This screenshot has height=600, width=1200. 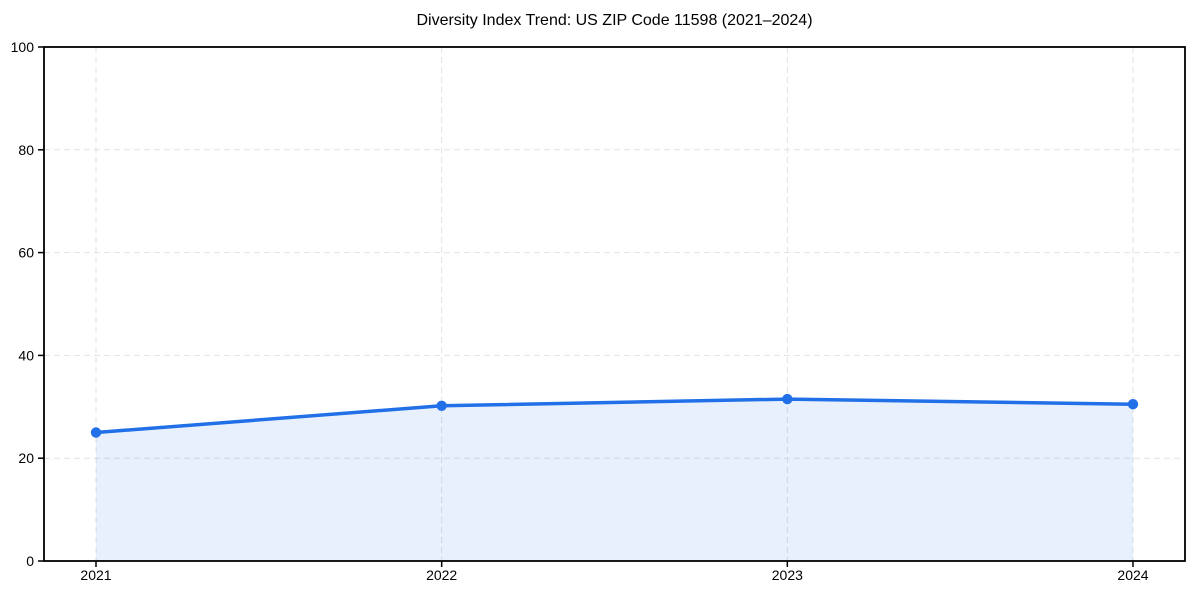 What do you see at coordinates (787, 399) in the screenshot?
I see `data-point-2023` at bounding box center [787, 399].